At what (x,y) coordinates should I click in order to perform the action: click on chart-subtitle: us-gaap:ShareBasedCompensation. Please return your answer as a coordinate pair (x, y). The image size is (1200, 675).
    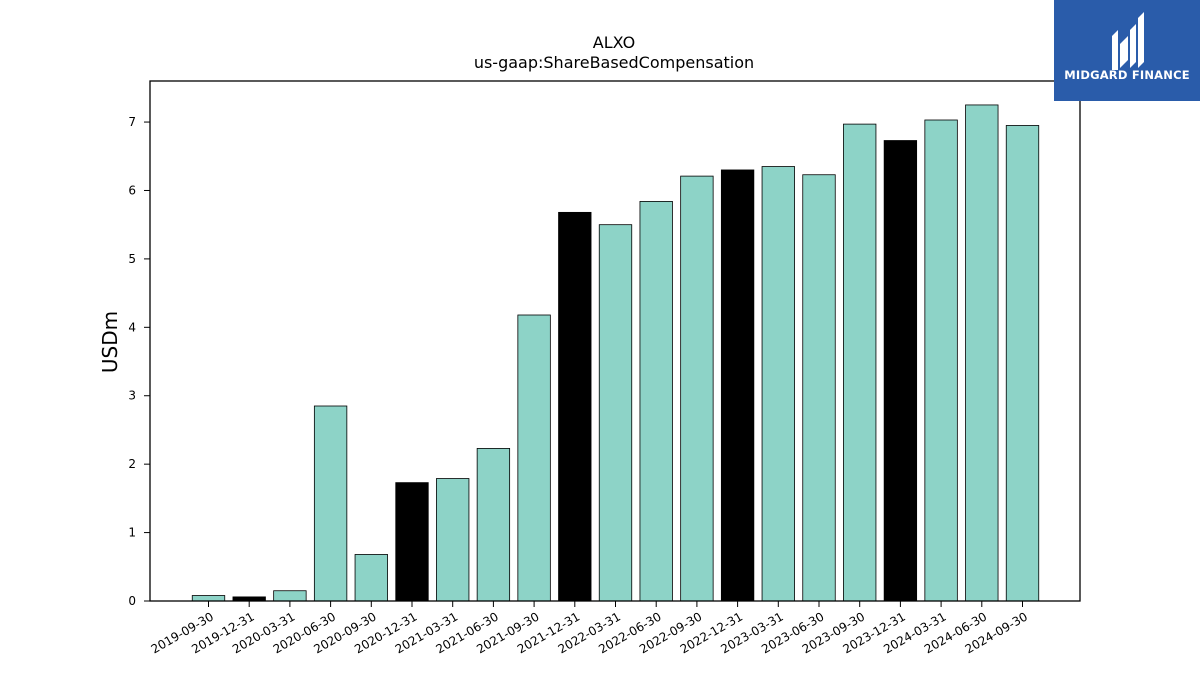
    Looking at the image, I should click on (614, 62).